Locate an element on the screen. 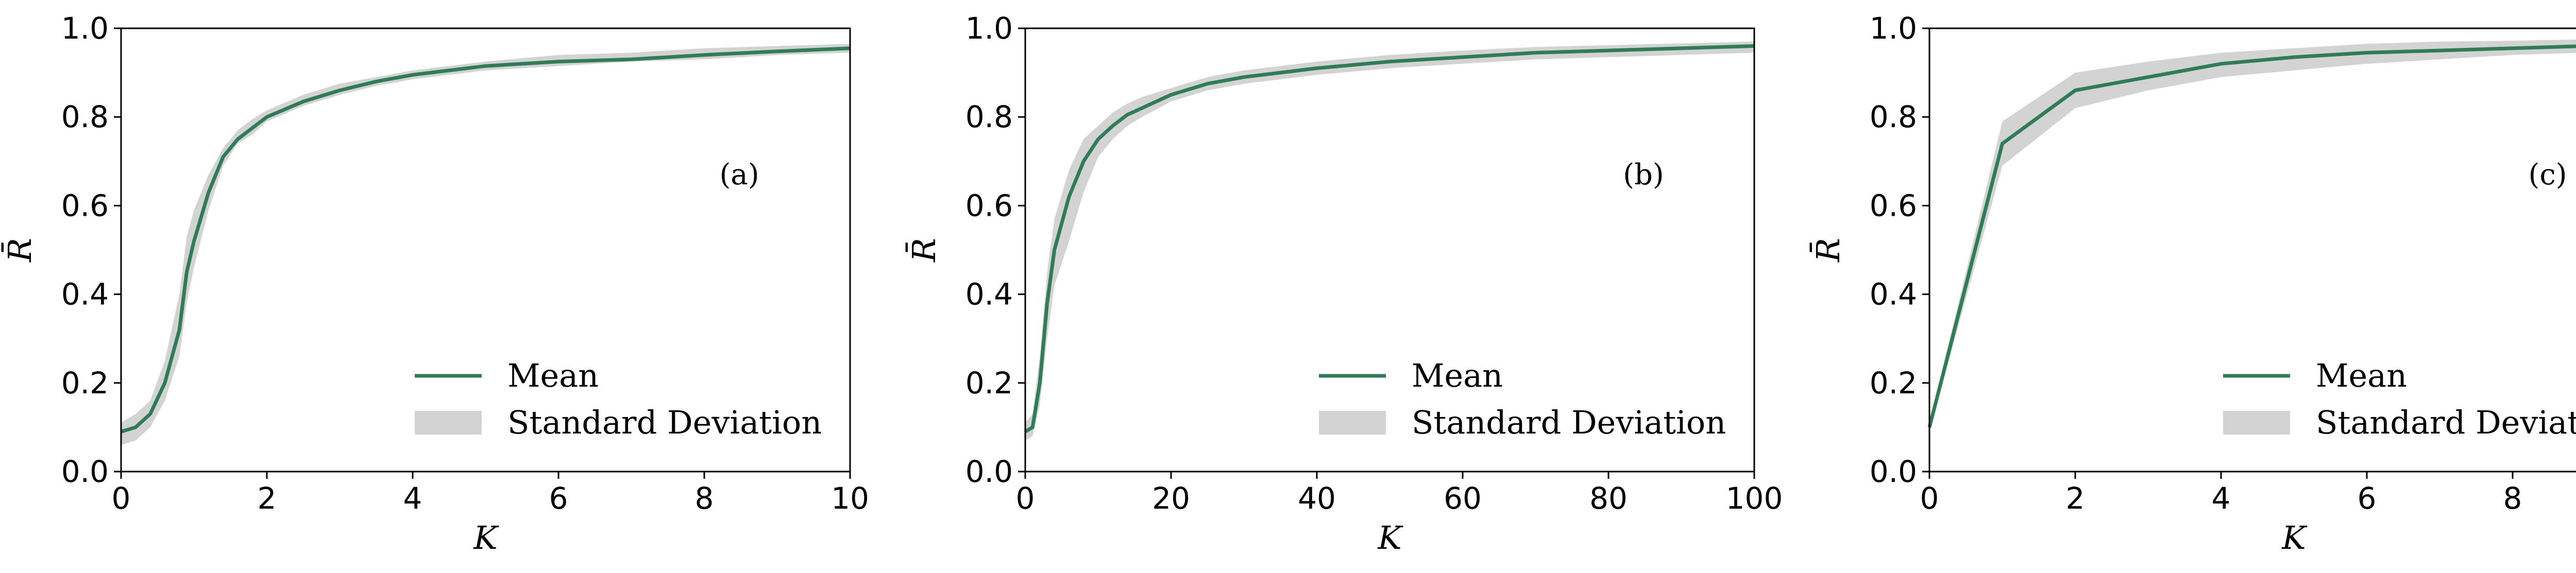 The width and height of the screenshot is (2576, 573). x-tick-label: 40 is located at coordinates (1317, 498).